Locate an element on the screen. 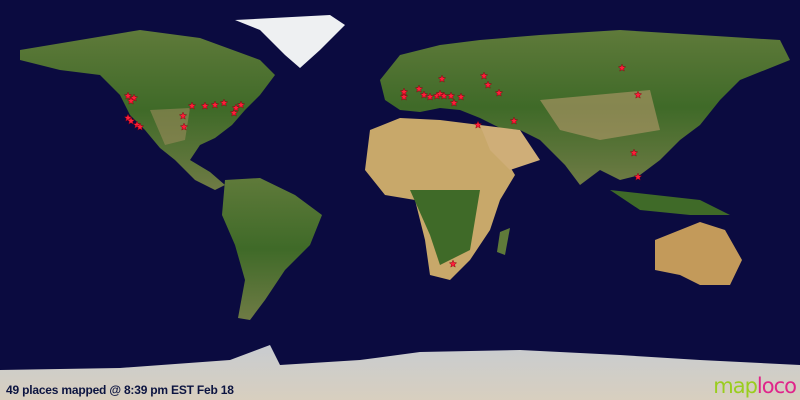 Image resolution: width=800 pixels, height=400 pixels. north-america is located at coordinates (147, 110).